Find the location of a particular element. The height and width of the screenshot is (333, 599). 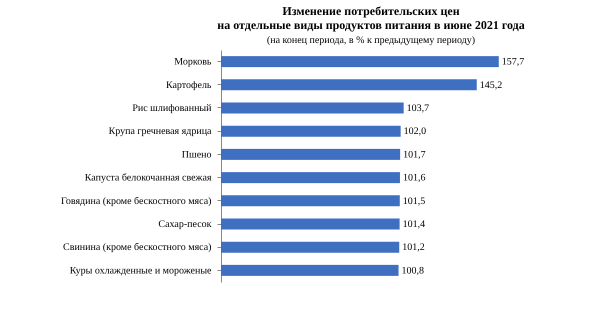

y-tick-label: Капуста белокочанная свежая is located at coordinates (148, 178).